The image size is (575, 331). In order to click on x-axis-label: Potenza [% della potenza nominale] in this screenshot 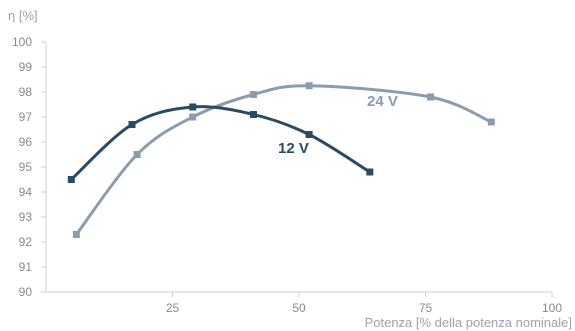, I will do `click(468, 322)`.